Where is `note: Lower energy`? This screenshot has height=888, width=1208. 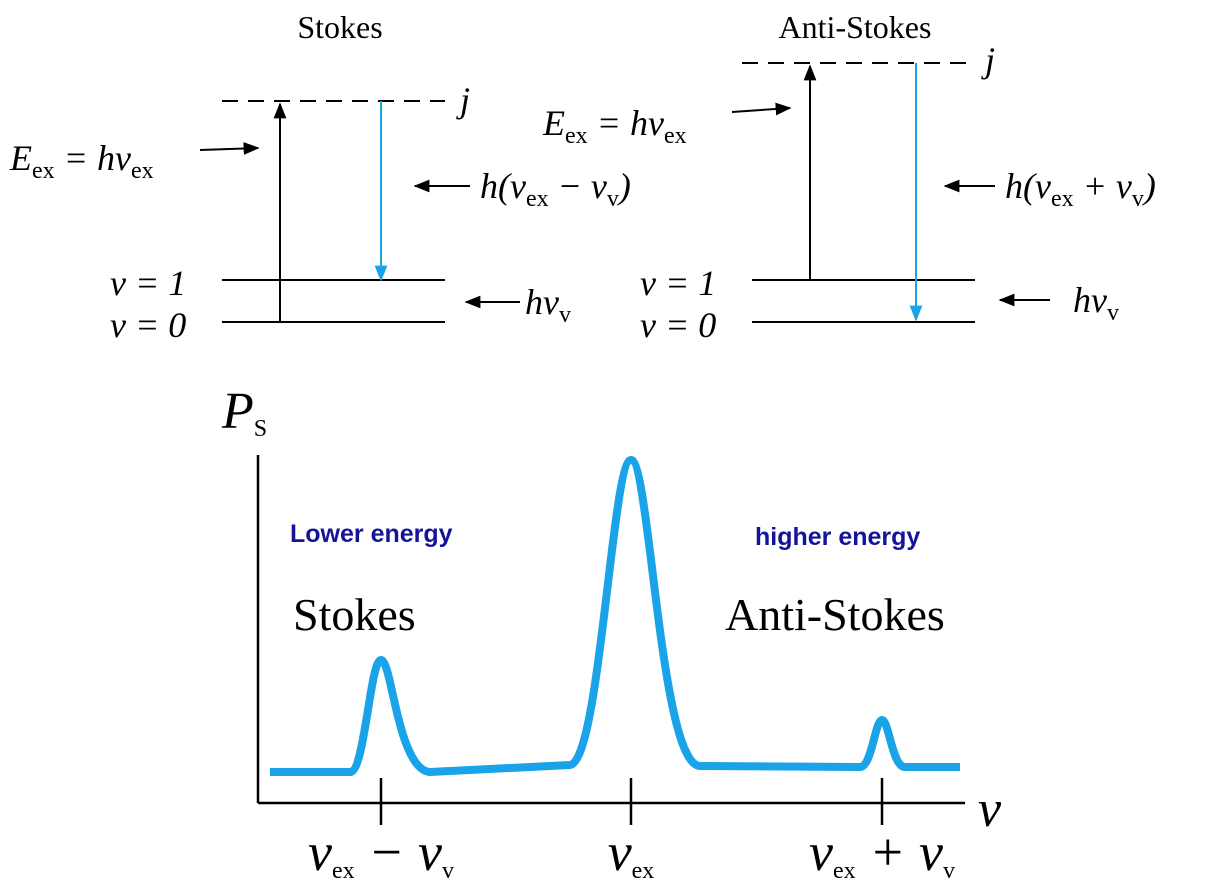
note: Lower energy is located at coordinates (371, 534).